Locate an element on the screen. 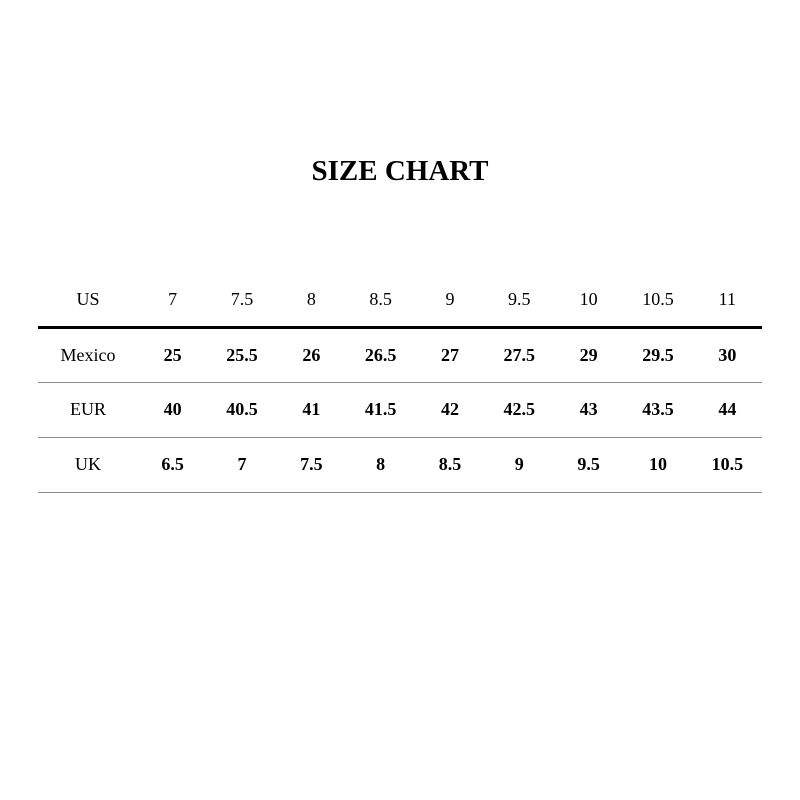  size-cell: 43.5 is located at coordinates (658, 410).